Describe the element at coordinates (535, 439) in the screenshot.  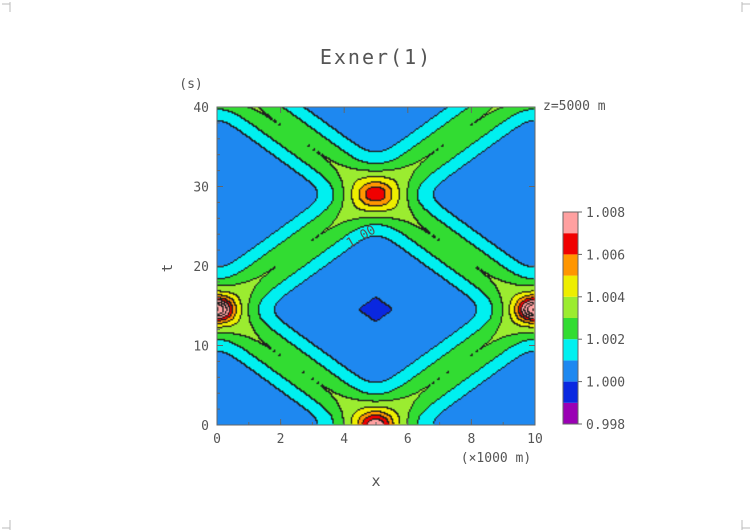
I see `x-tick-label: 10` at that location.